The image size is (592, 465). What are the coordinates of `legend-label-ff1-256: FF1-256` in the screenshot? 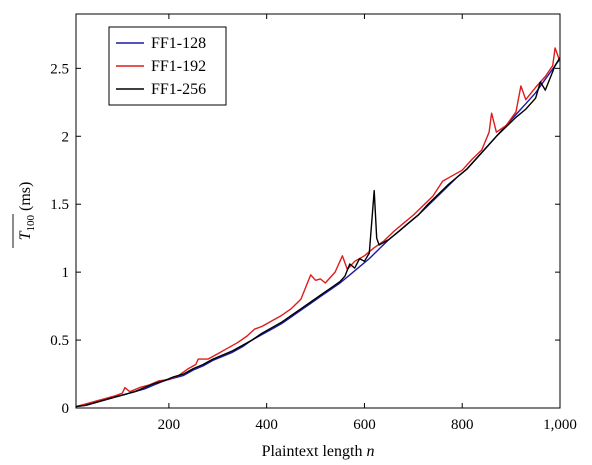 It's located at (178, 89).